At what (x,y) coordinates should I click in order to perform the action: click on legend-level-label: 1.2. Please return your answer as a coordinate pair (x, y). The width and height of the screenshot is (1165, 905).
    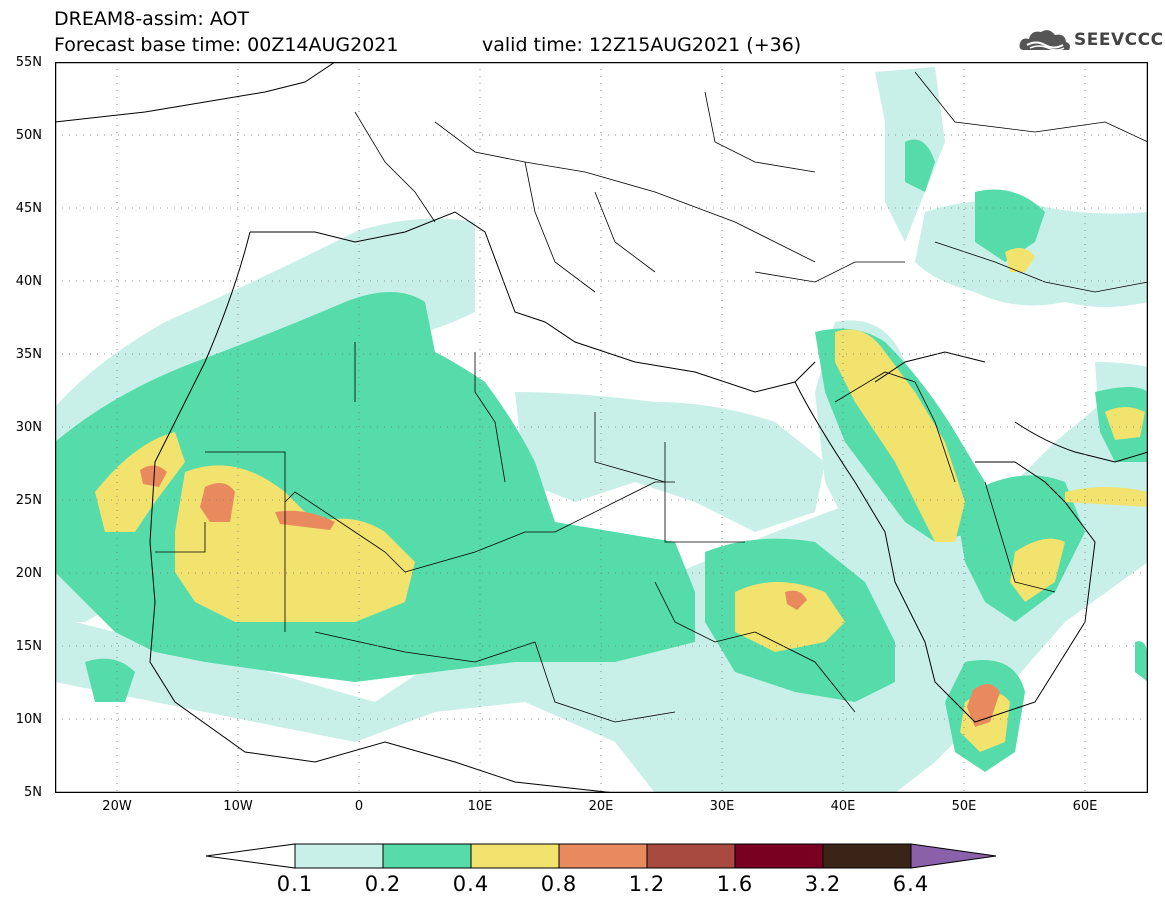
    Looking at the image, I should click on (647, 884).